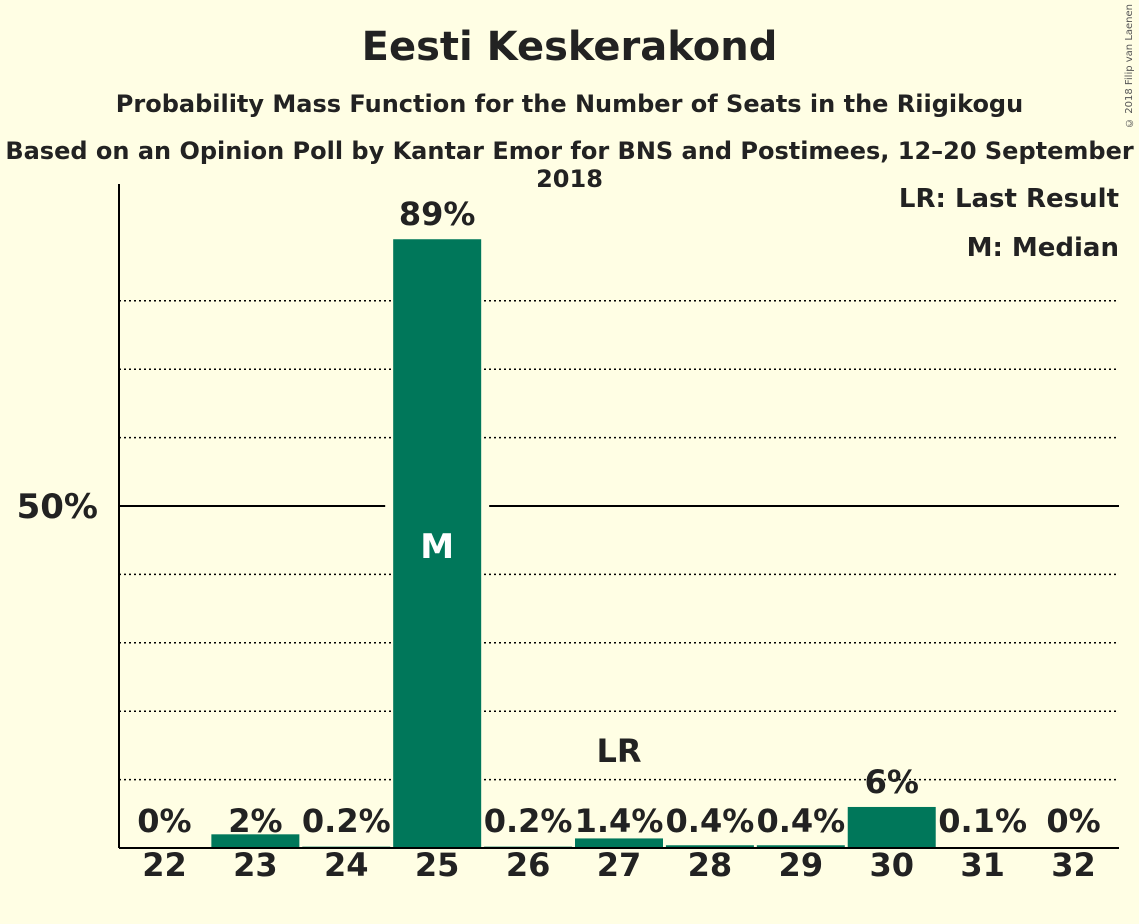 Image resolution: width=1139 pixels, height=924 pixels. I want to click on value-label-30: 6%, so click(892, 782).